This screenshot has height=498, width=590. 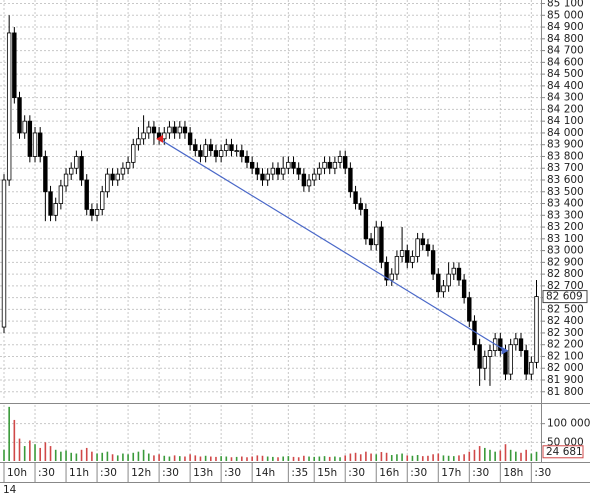 What do you see at coordinates (565, 145) in the screenshot?
I see `y-tick-label: 83 900` at bounding box center [565, 145].